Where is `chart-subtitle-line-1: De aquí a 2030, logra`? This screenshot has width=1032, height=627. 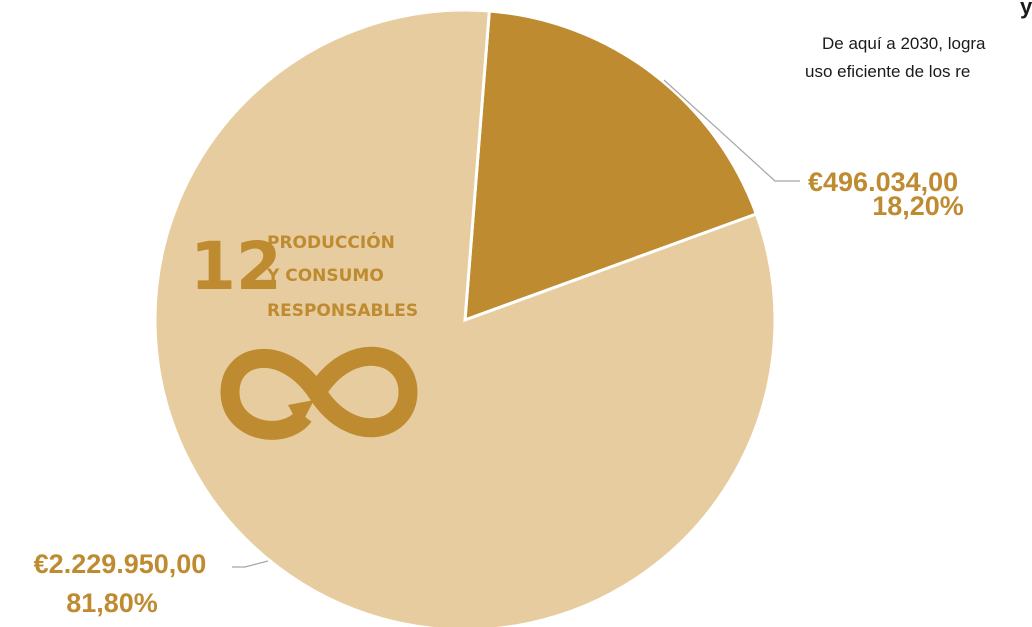
chart-subtitle-line-1: De aquí a 2030, logra is located at coordinates (904, 43).